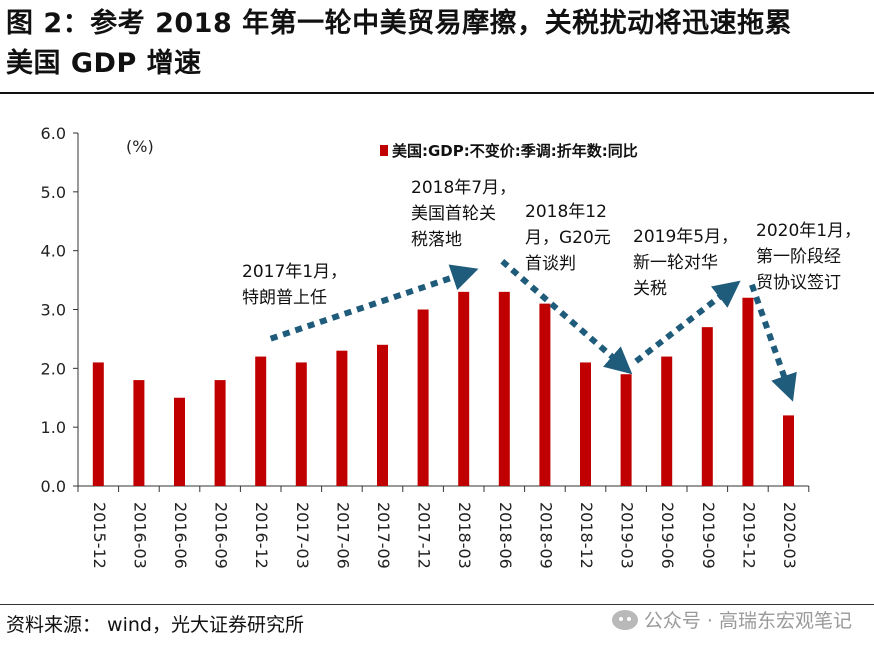 Image resolution: width=874 pixels, height=646 pixels. Describe the element at coordinates (685, 237) in the screenshot. I see `annotation-text: 2019年5月，` at that location.